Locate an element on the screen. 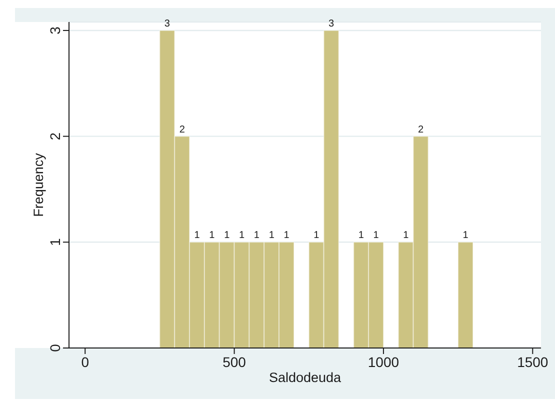 The width and height of the screenshot is (555, 401). x-tick-label: 1000 is located at coordinates (384, 362).